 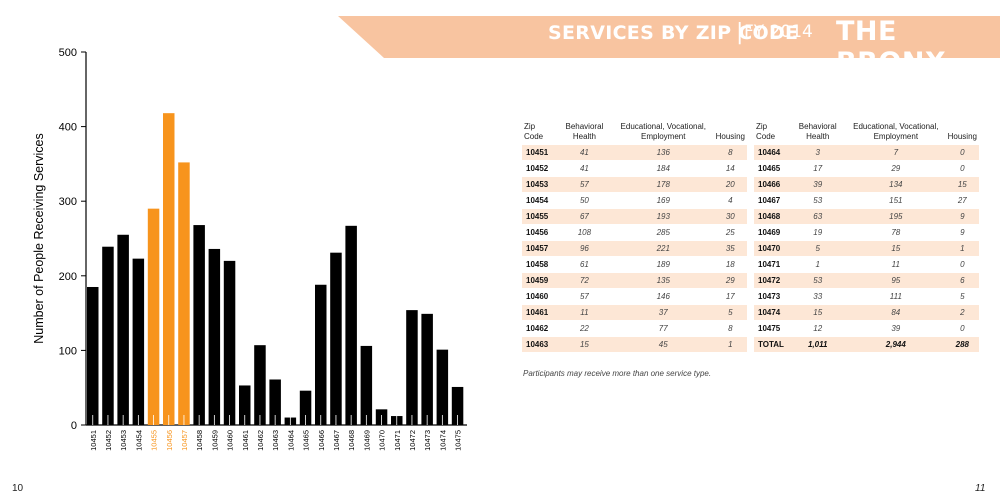 I want to click on table-row: 10471 1 11 0, so click(x=866, y=264).